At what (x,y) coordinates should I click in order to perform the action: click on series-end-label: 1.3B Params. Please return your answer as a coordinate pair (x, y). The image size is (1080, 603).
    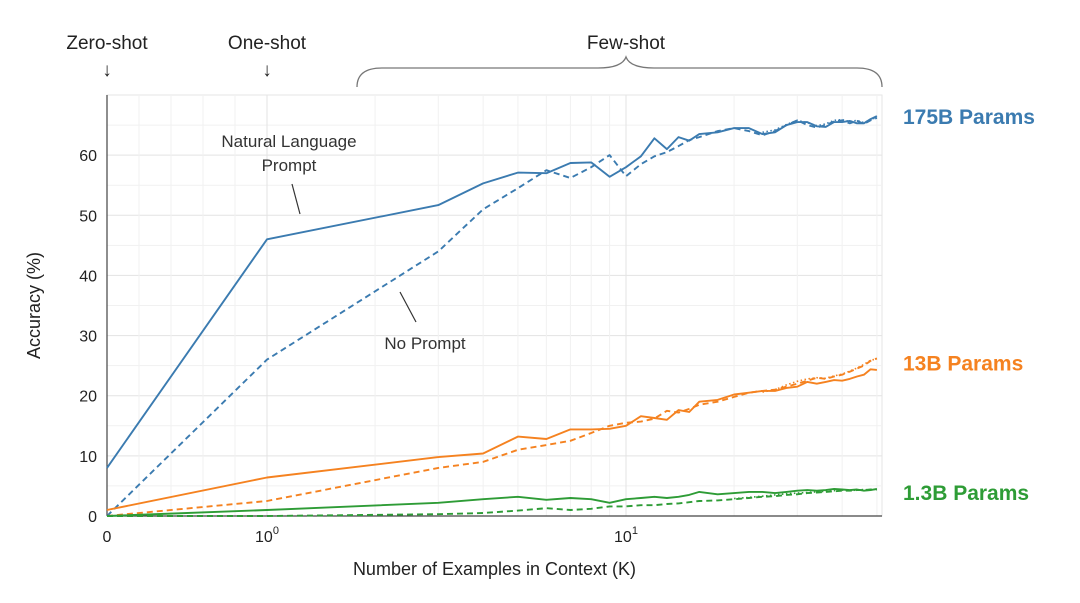
    Looking at the image, I should click on (966, 493).